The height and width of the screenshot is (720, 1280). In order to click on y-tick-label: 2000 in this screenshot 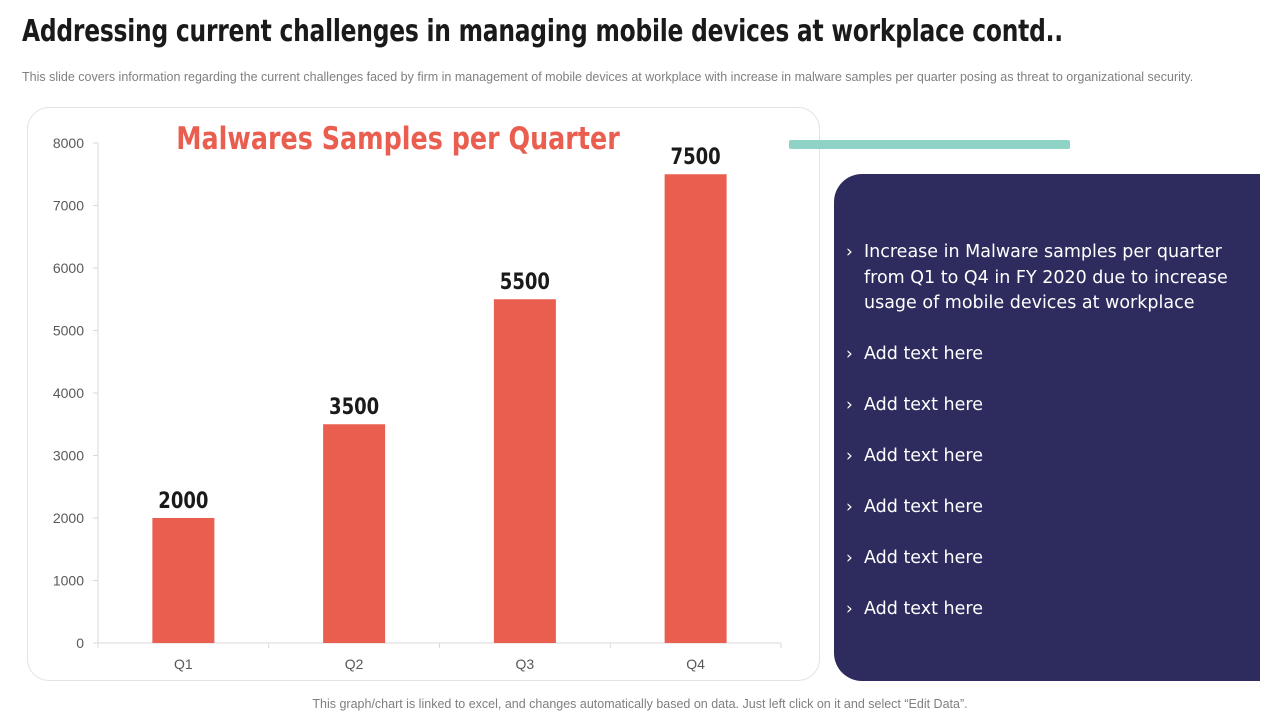, I will do `click(68, 518)`.